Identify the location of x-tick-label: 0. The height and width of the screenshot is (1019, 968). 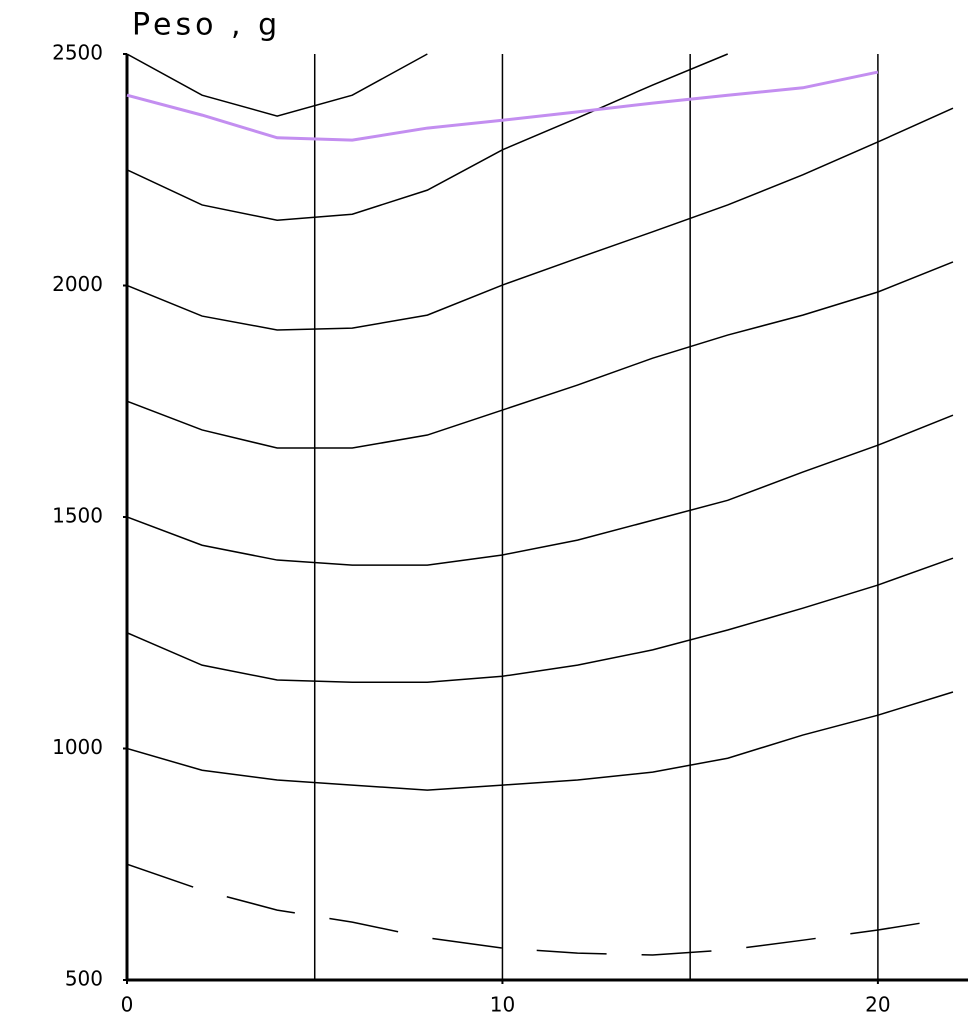
(127, 1005).